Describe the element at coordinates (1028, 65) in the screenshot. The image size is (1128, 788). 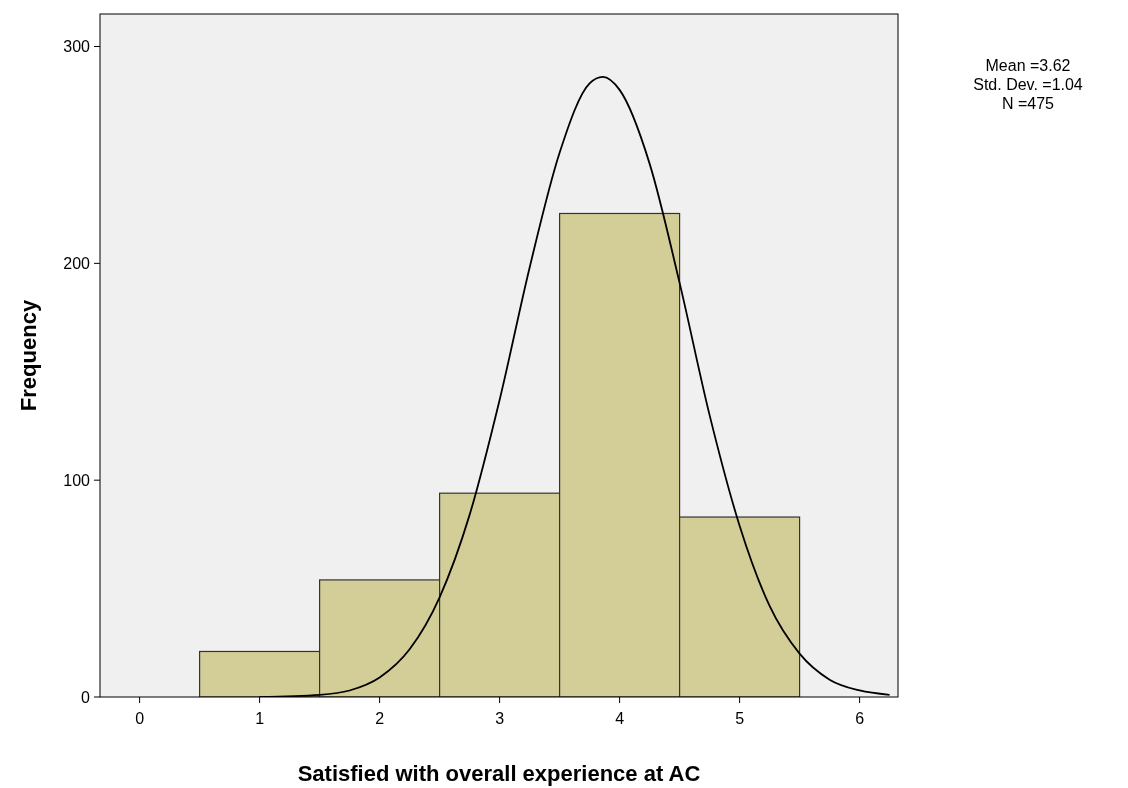
I see `text: Mean =3.62` at that location.